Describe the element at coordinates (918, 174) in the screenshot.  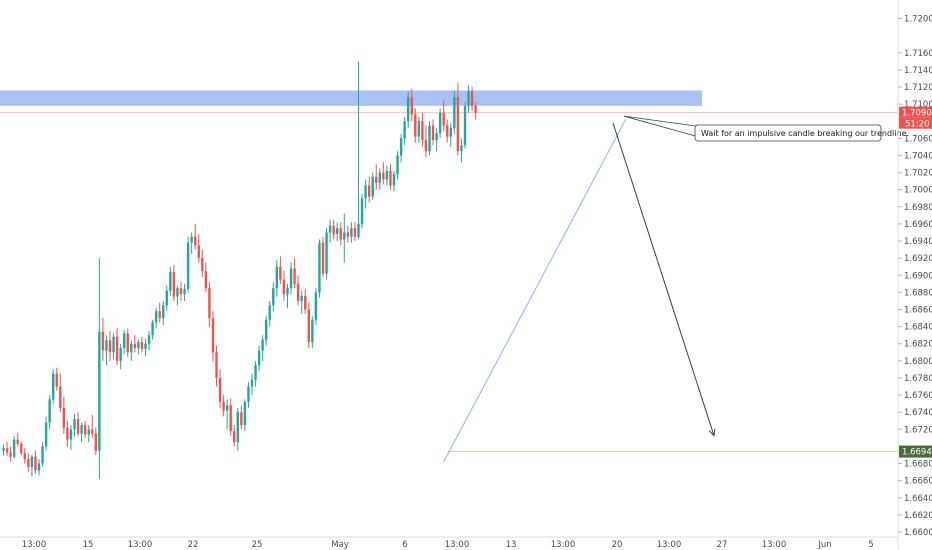
I see `y-tick-label: 1.70200` at that location.